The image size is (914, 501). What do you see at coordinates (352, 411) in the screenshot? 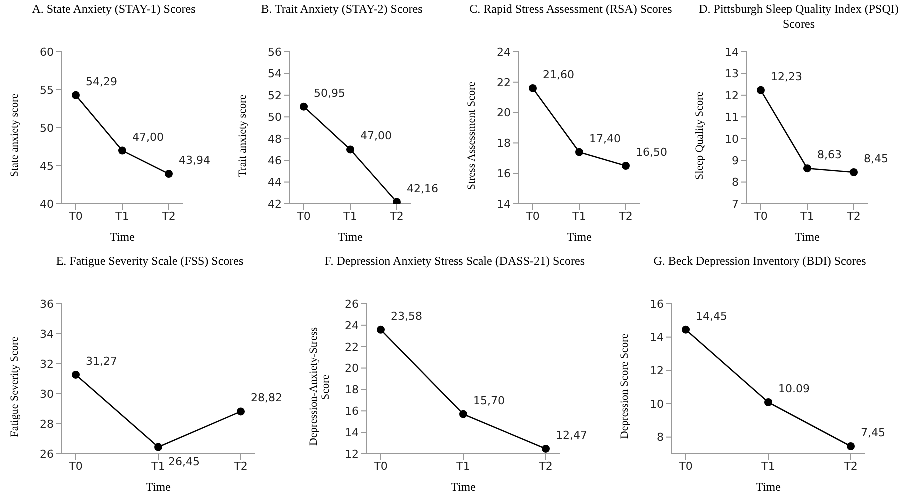
I see `y-tick-label: 16` at bounding box center [352, 411].